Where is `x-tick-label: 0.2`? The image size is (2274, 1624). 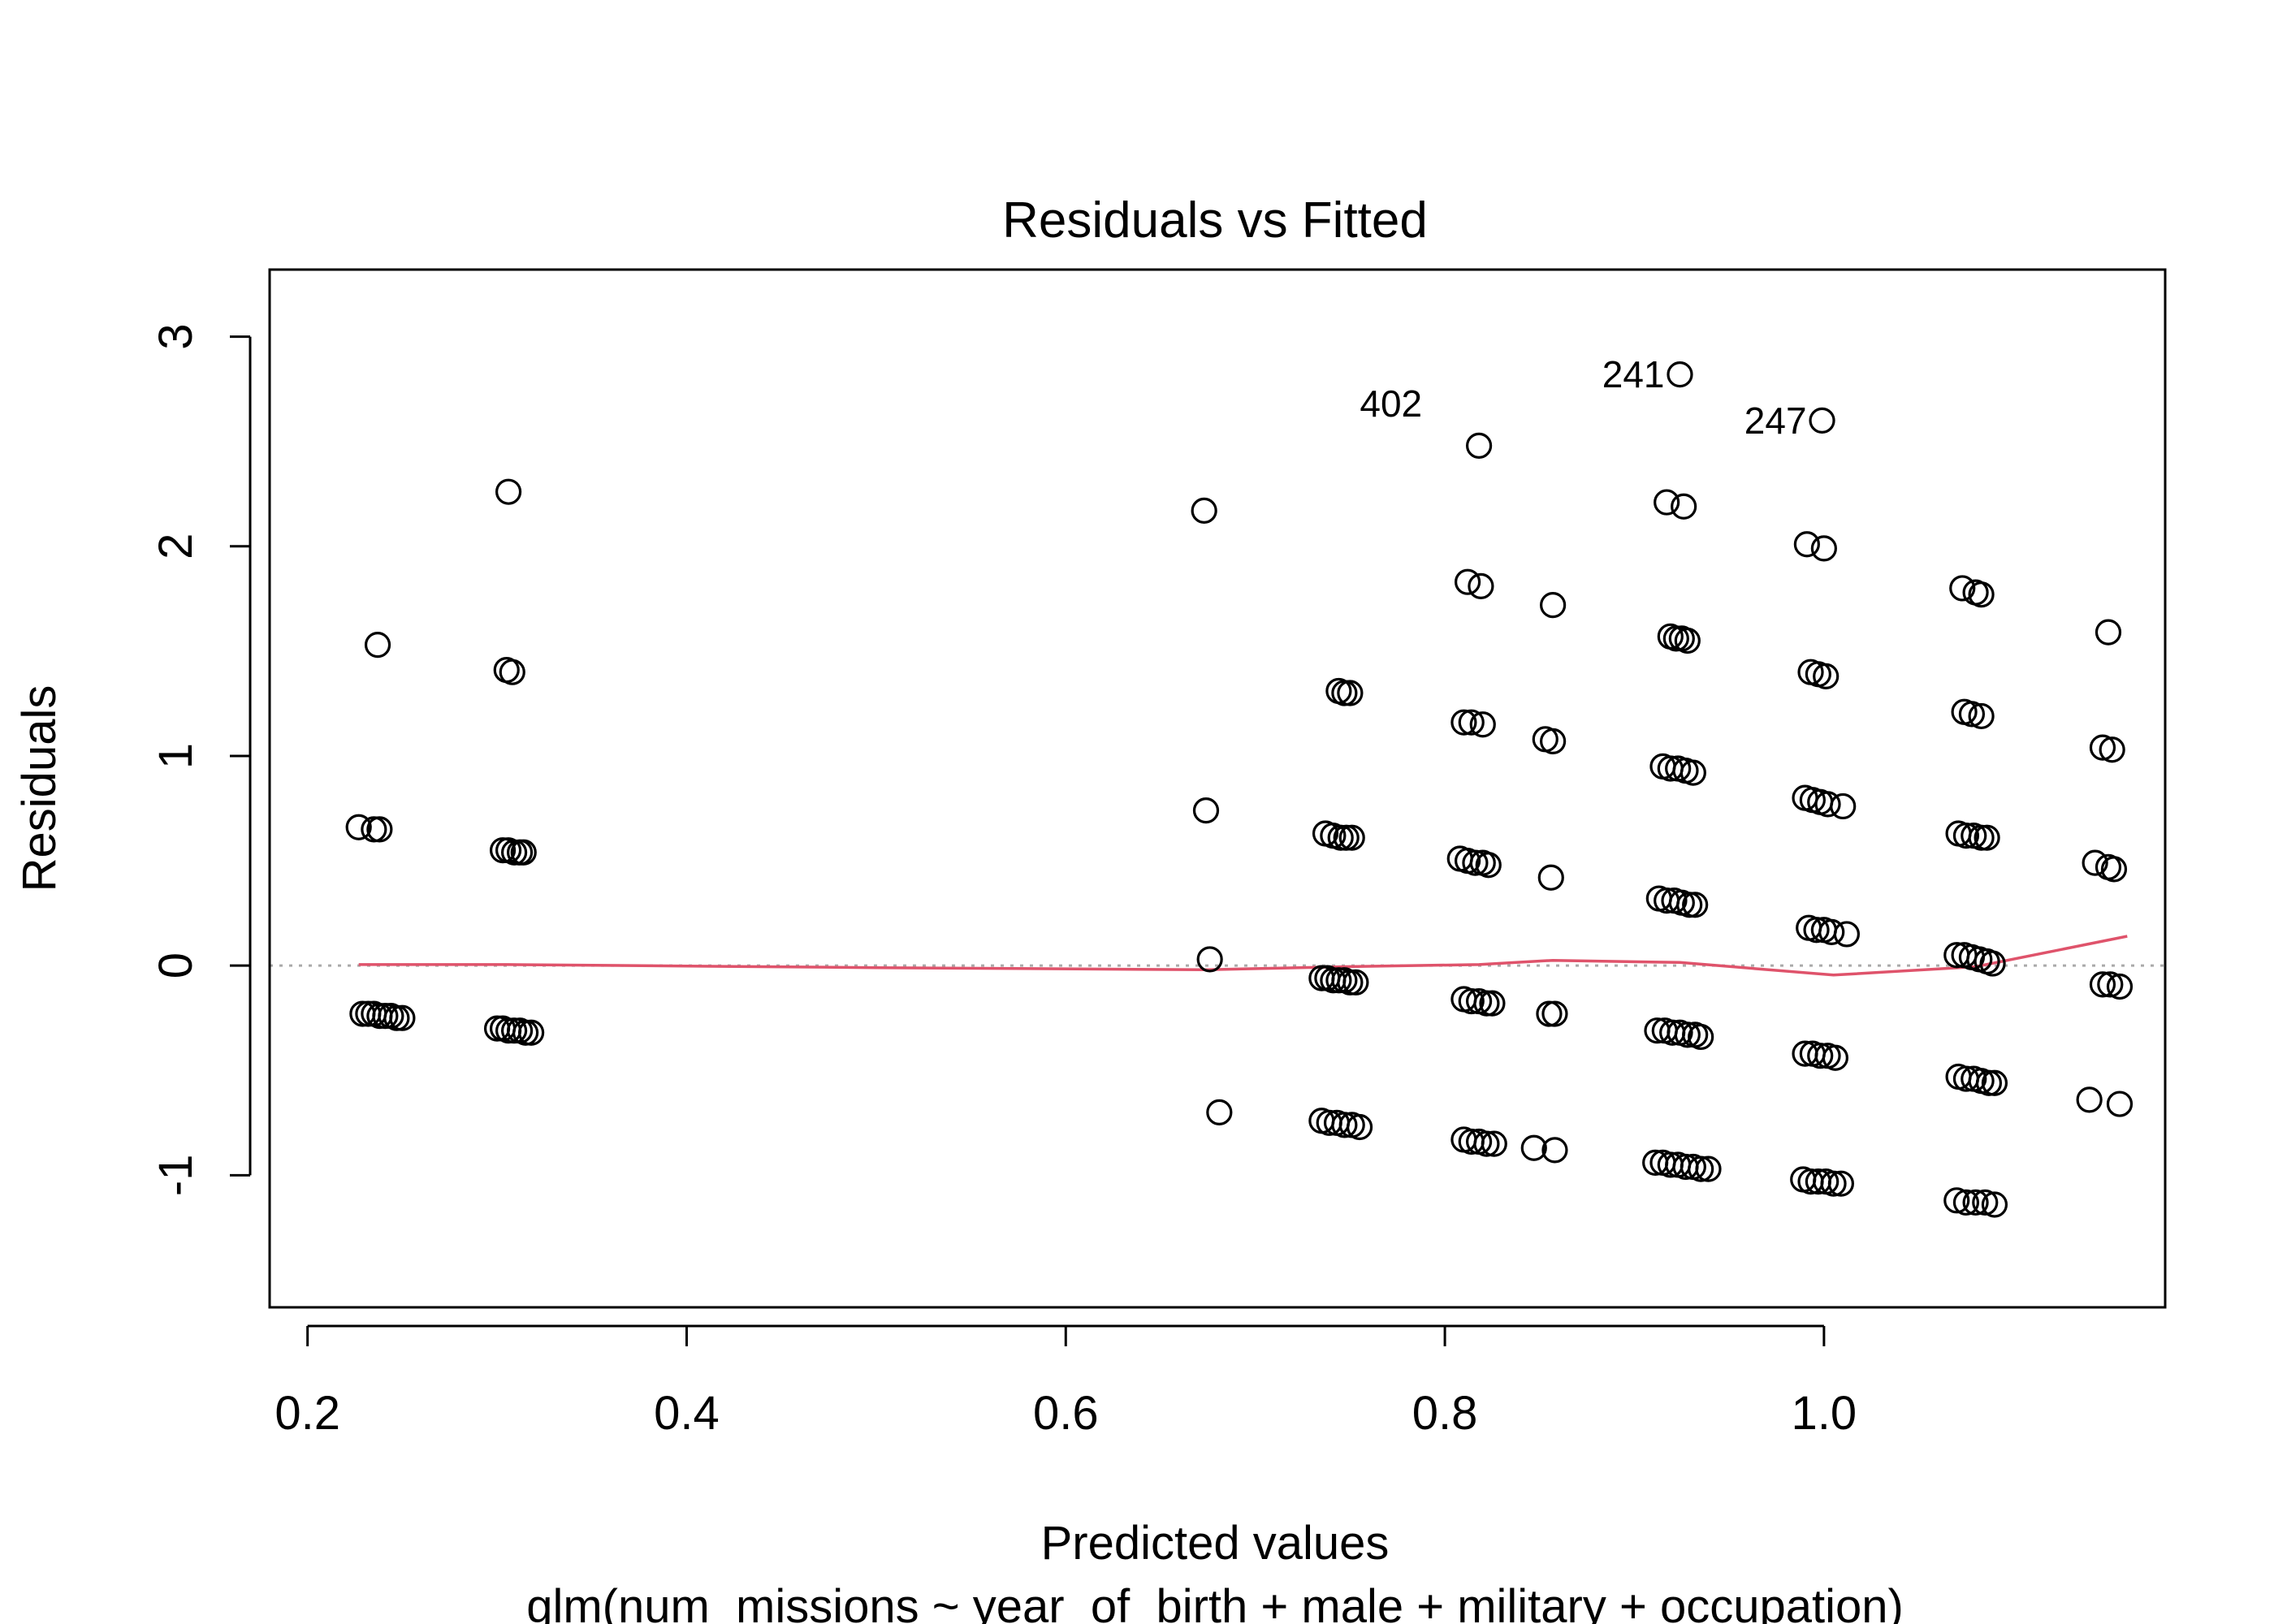
x-tick-label: 0.2 is located at coordinates (307, 1414).